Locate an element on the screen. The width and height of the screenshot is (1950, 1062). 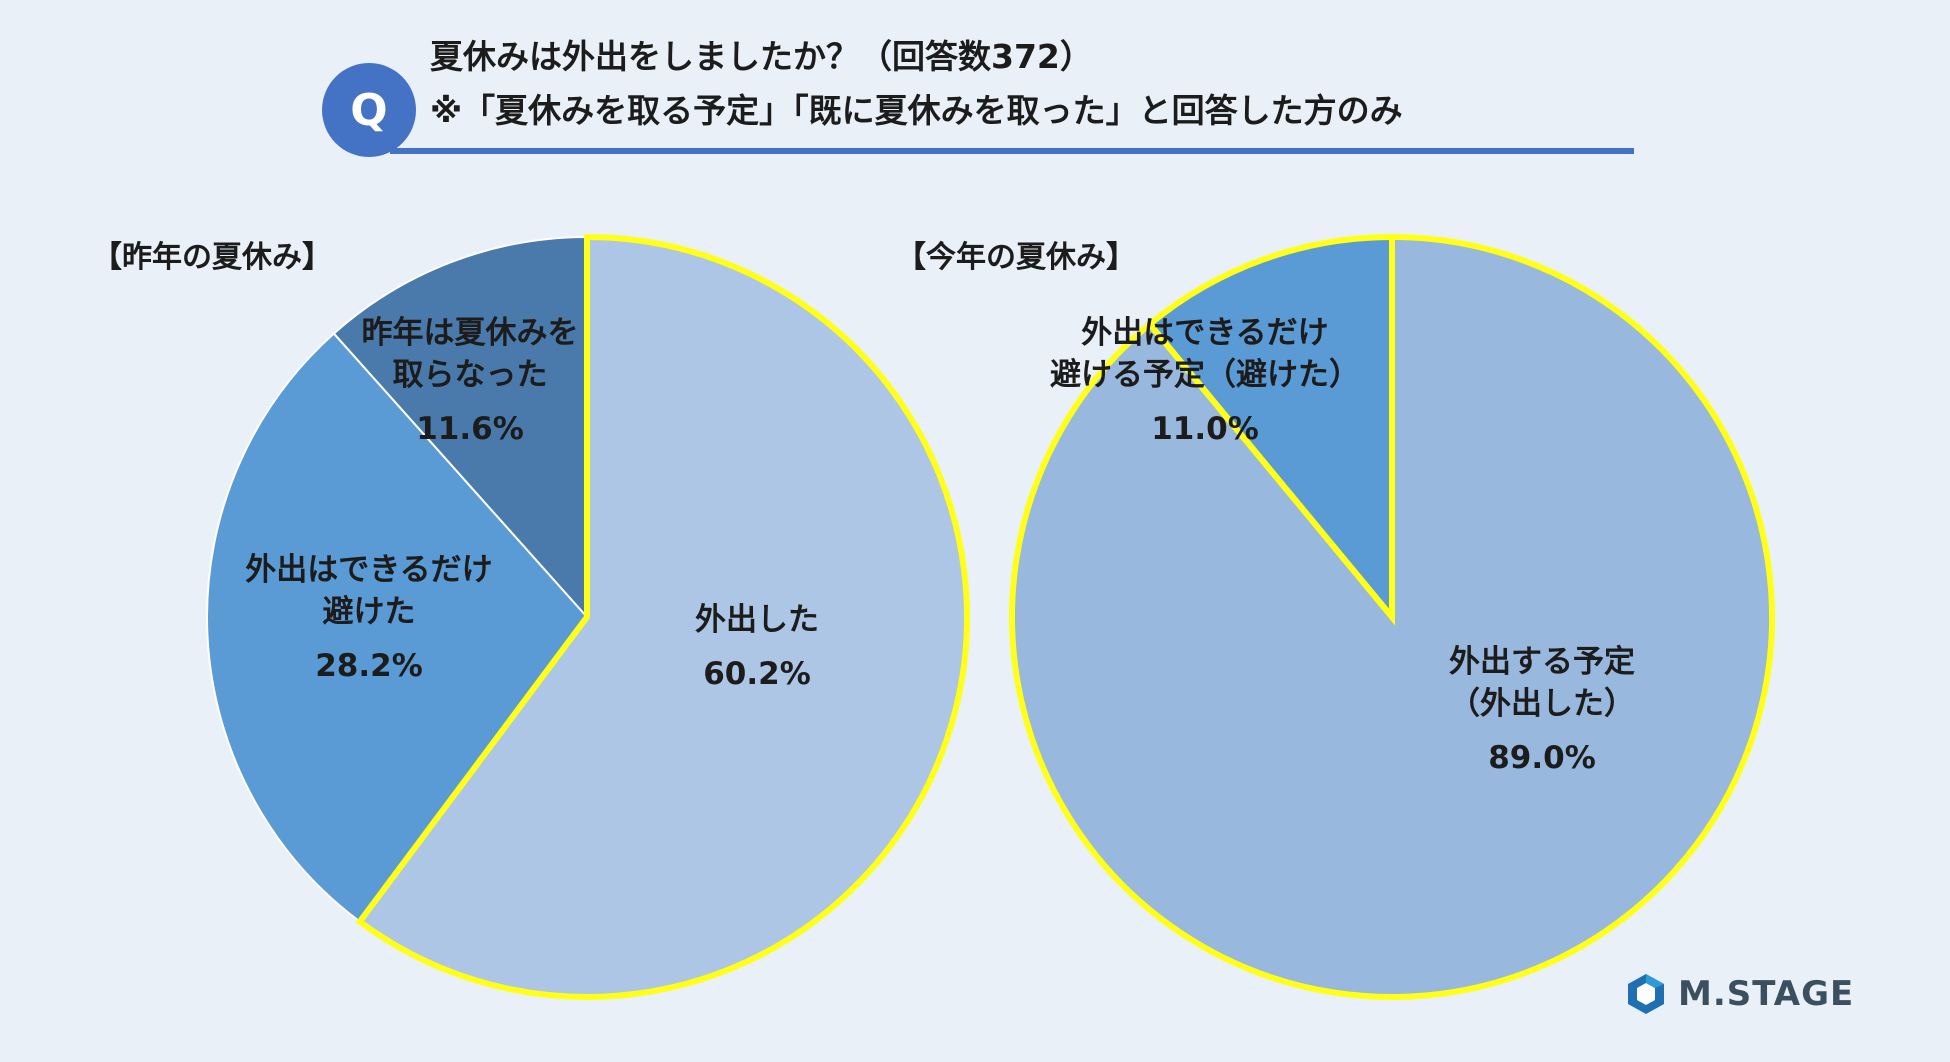
slice-percent-label: 11.6% is located at coordinates (470, 429).